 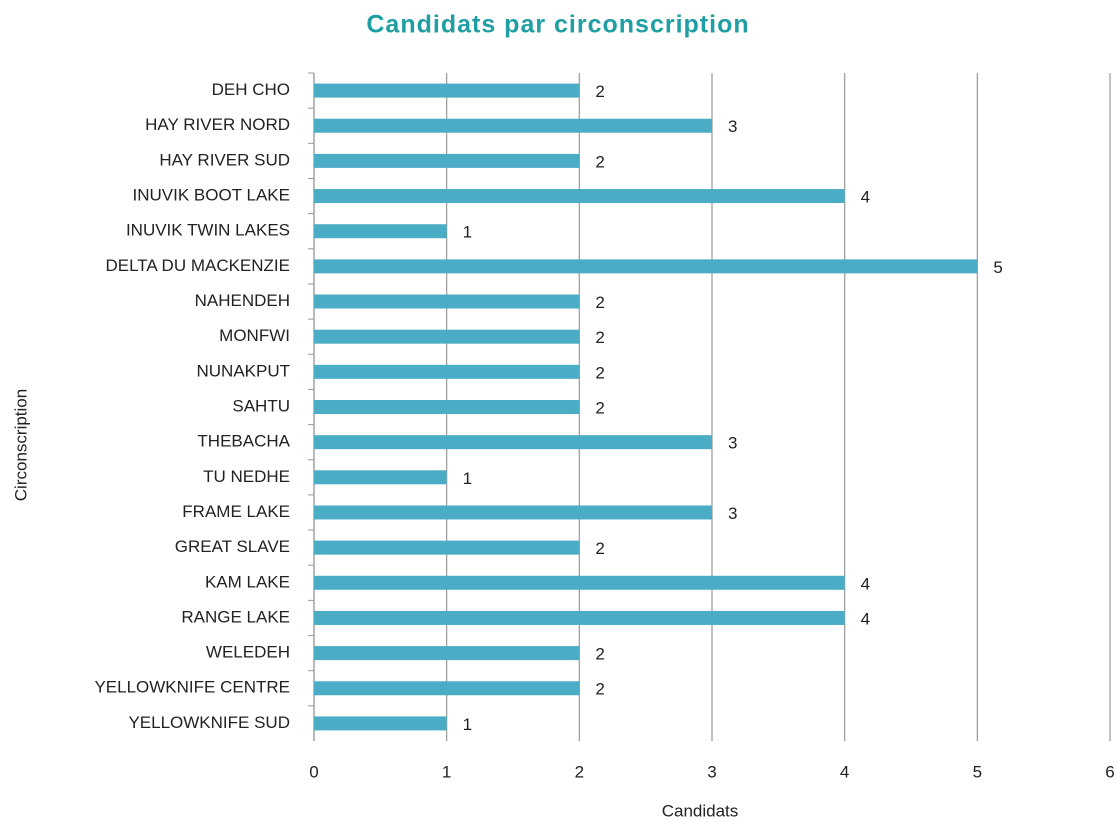 I want to click on y-tick-label: WELEDEH, so click(x=248, y=652).